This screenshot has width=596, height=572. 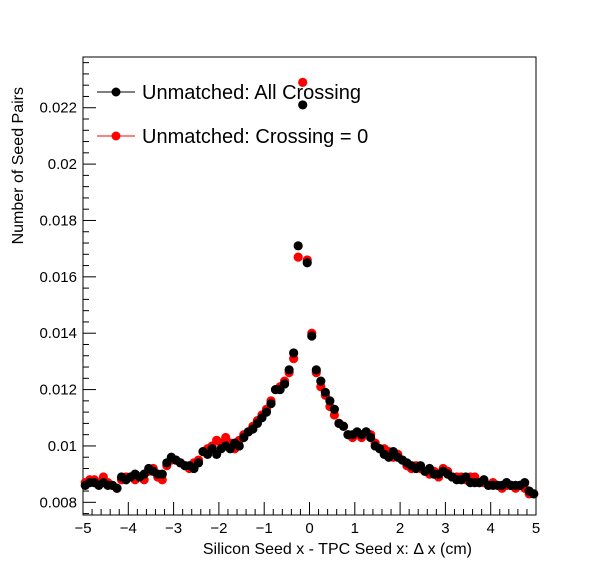 What do you see at coordinates (58, 390) in the screenshot?
I see `y-tick-label: 0.012` at bounding box center [58, 390].